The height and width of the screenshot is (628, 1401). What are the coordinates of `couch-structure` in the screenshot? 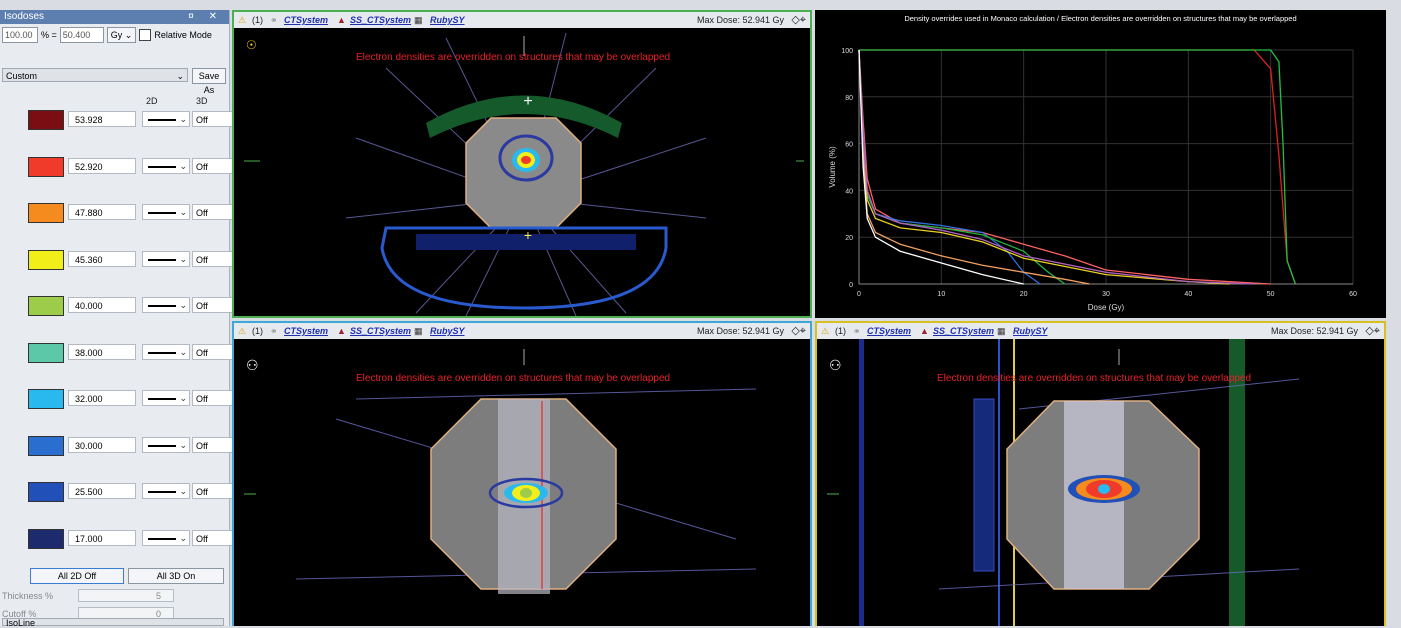 It's located at (524, 268).